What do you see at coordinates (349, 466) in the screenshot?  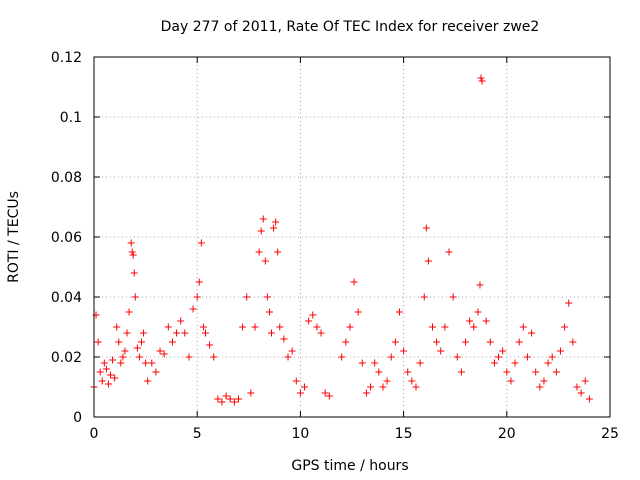 I see `x-axis-label: GPS time / hours` at bounding box center [349, 466].